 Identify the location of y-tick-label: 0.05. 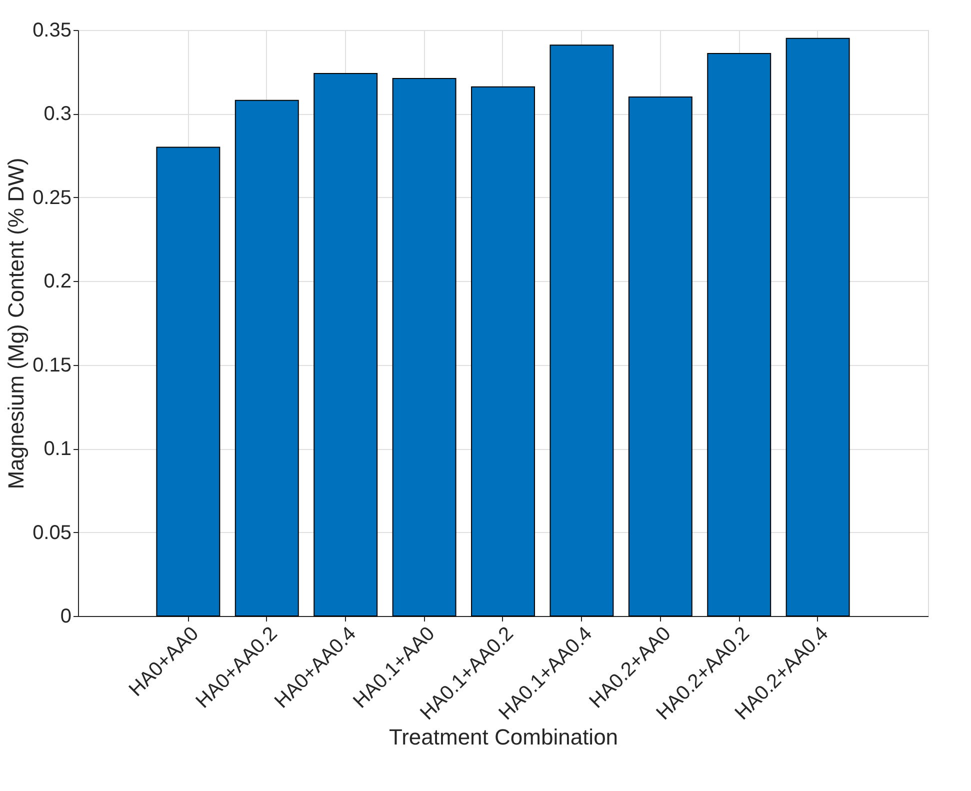
(52, 533).